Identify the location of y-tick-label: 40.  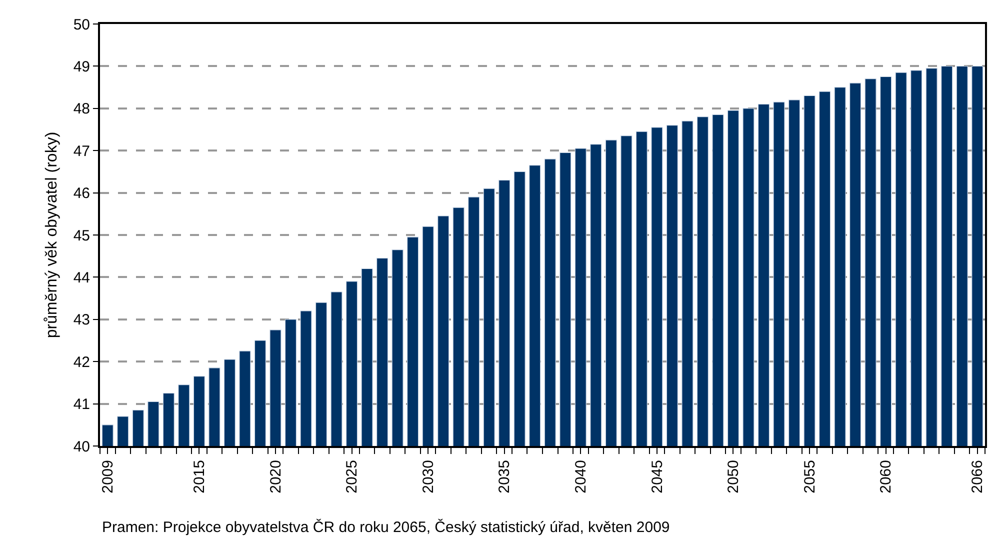
(81, 447).